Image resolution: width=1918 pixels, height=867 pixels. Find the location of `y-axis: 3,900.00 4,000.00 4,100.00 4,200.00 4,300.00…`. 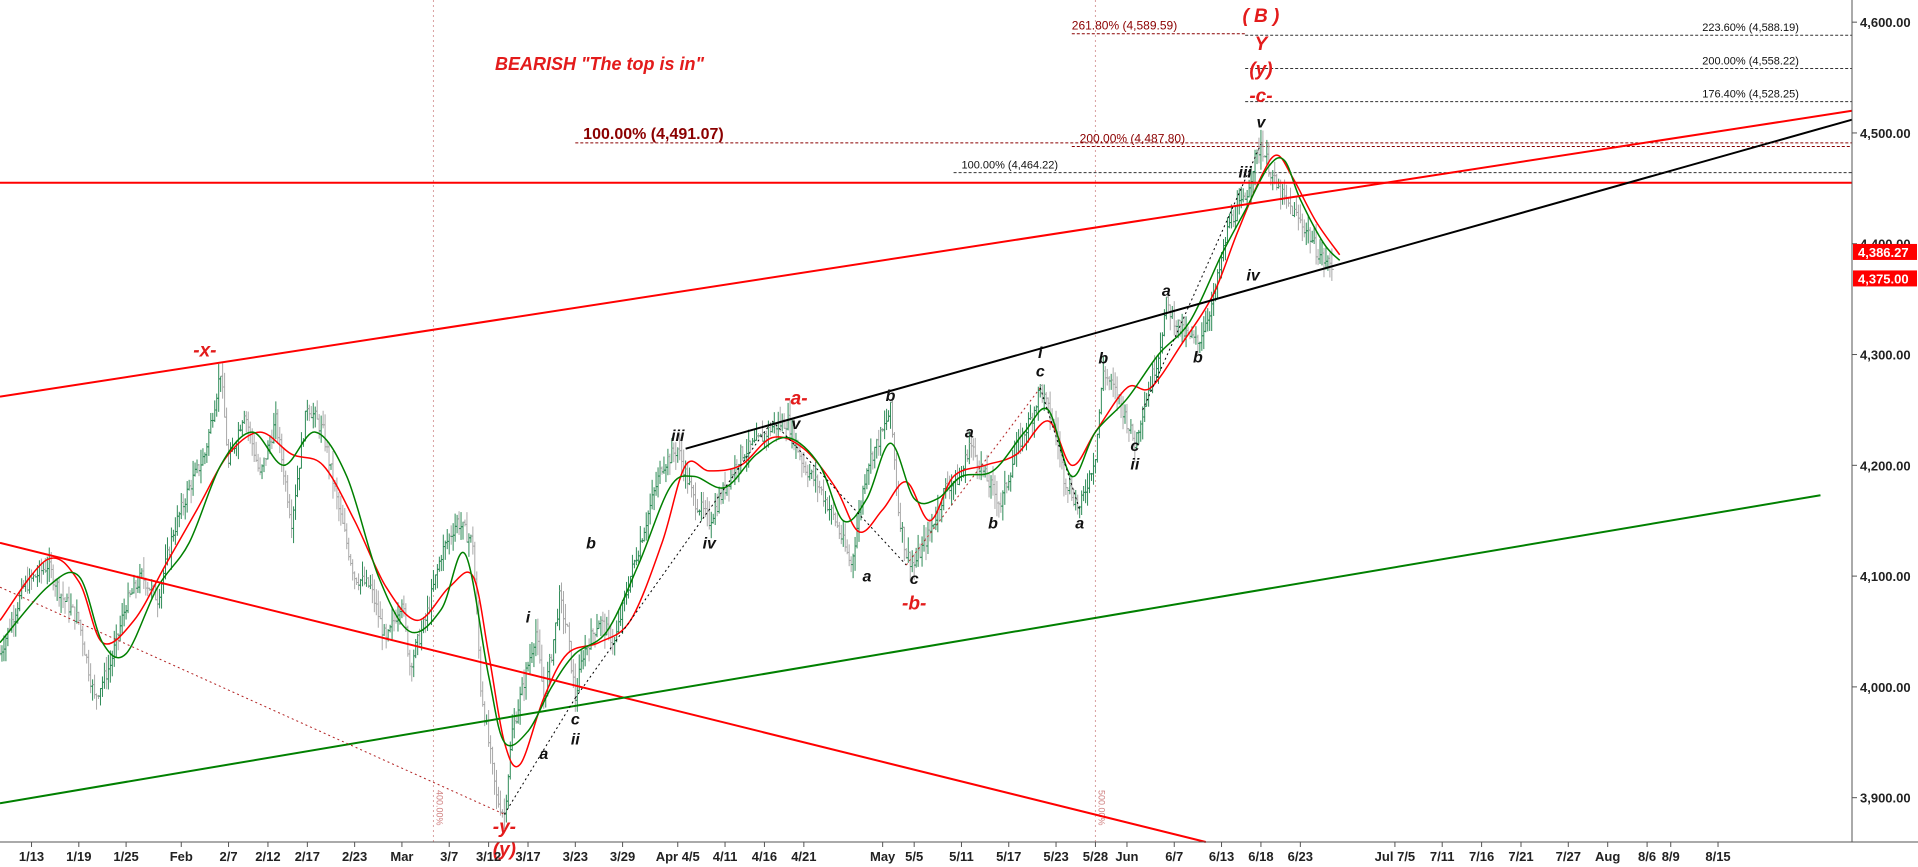

y-axis: 3,900.00 4,000.00 4,100.00 4,200.00 4,300.00… is located at coordinates (1881, 410).